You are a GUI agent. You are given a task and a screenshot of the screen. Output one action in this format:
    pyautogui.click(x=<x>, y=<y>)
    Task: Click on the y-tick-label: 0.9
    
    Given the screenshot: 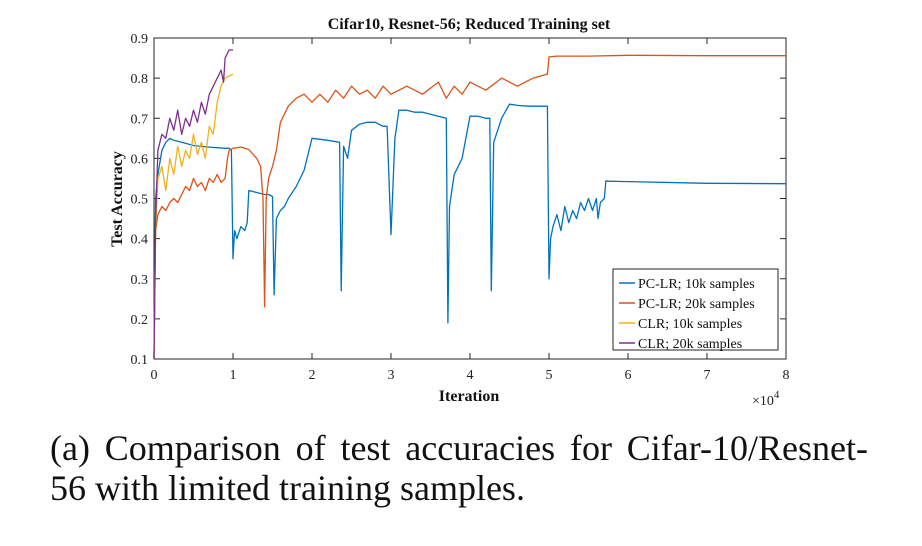 What is the action you would take?
    pyautogui.click(x=140, y=39)
    